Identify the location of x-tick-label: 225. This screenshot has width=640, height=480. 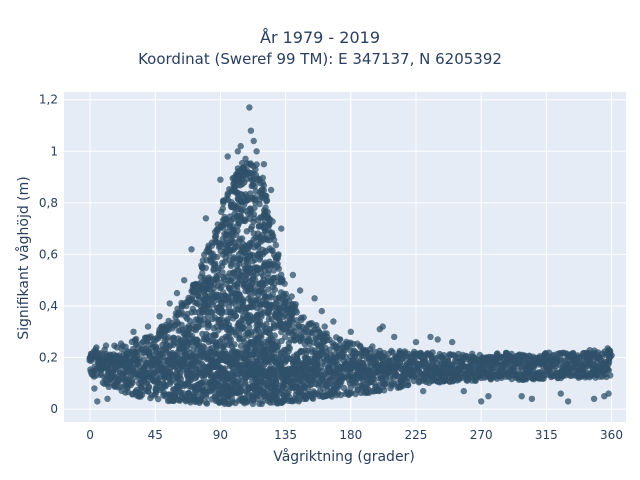
(416, 435).